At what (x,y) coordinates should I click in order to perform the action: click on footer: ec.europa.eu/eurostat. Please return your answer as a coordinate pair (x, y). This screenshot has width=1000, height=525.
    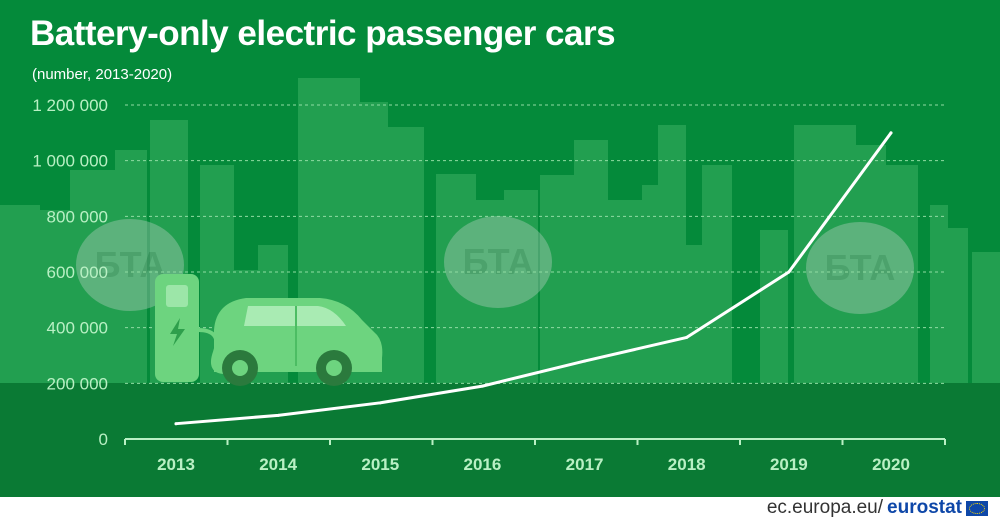
    Looking at the image, I should click on (877, 508).